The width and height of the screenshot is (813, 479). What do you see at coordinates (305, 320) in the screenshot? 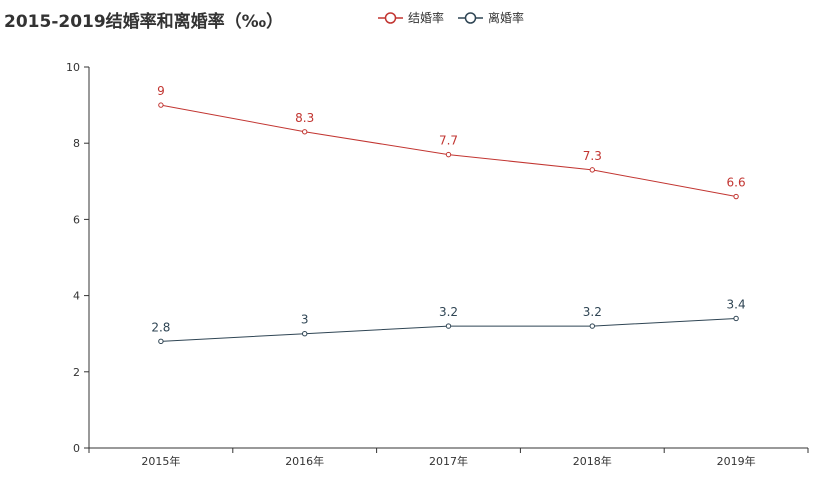
I see `data-label: 3` at bounding box center [305, 320].